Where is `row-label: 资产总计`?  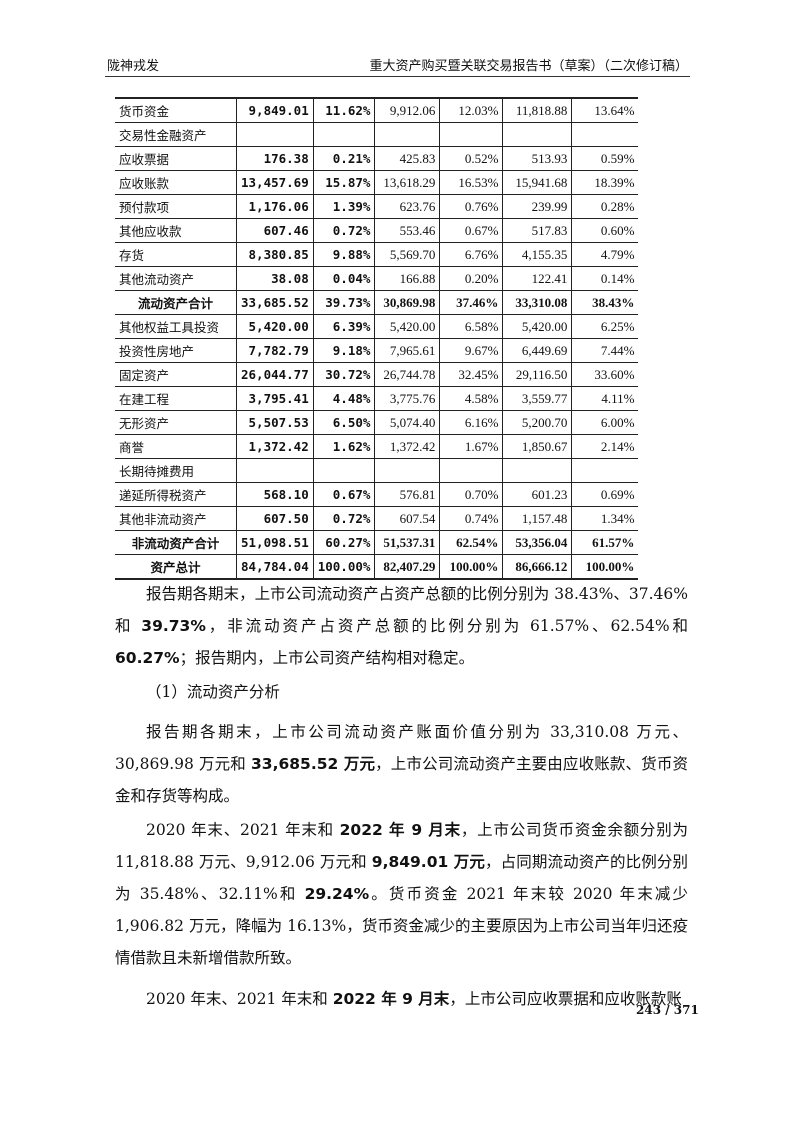 row-label: 资产总计 is located at coordinates (176, 567).